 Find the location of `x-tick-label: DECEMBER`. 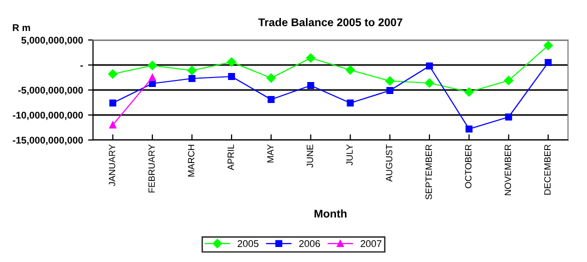

x-tick-label: DECEMBER is located at coordinates (547, 169).